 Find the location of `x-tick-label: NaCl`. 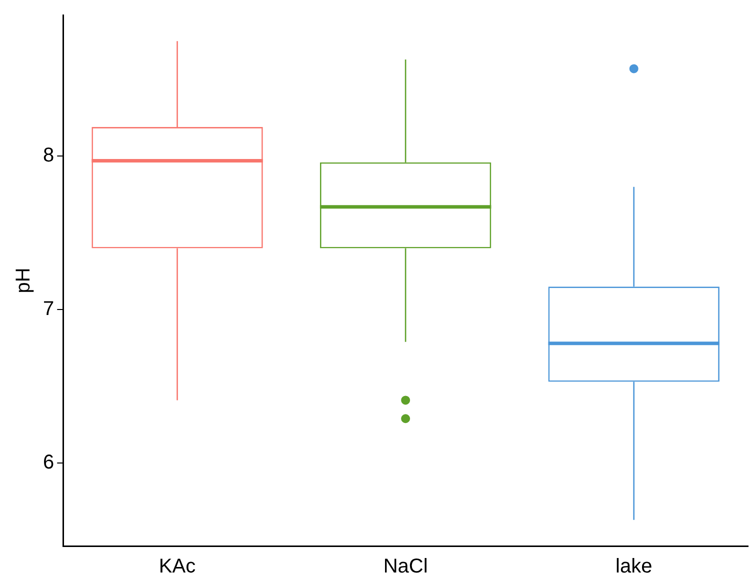

x-tick-label: NaCl is located at coordinates (405, 567).